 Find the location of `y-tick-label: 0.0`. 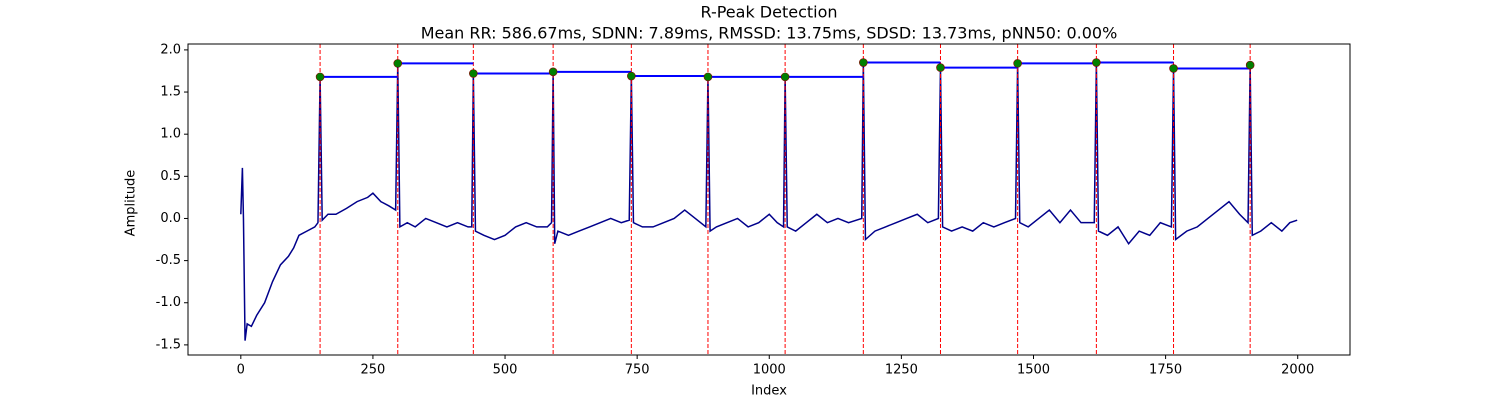

y-tick-label: 0.0 is located at coordinates (170, 218).